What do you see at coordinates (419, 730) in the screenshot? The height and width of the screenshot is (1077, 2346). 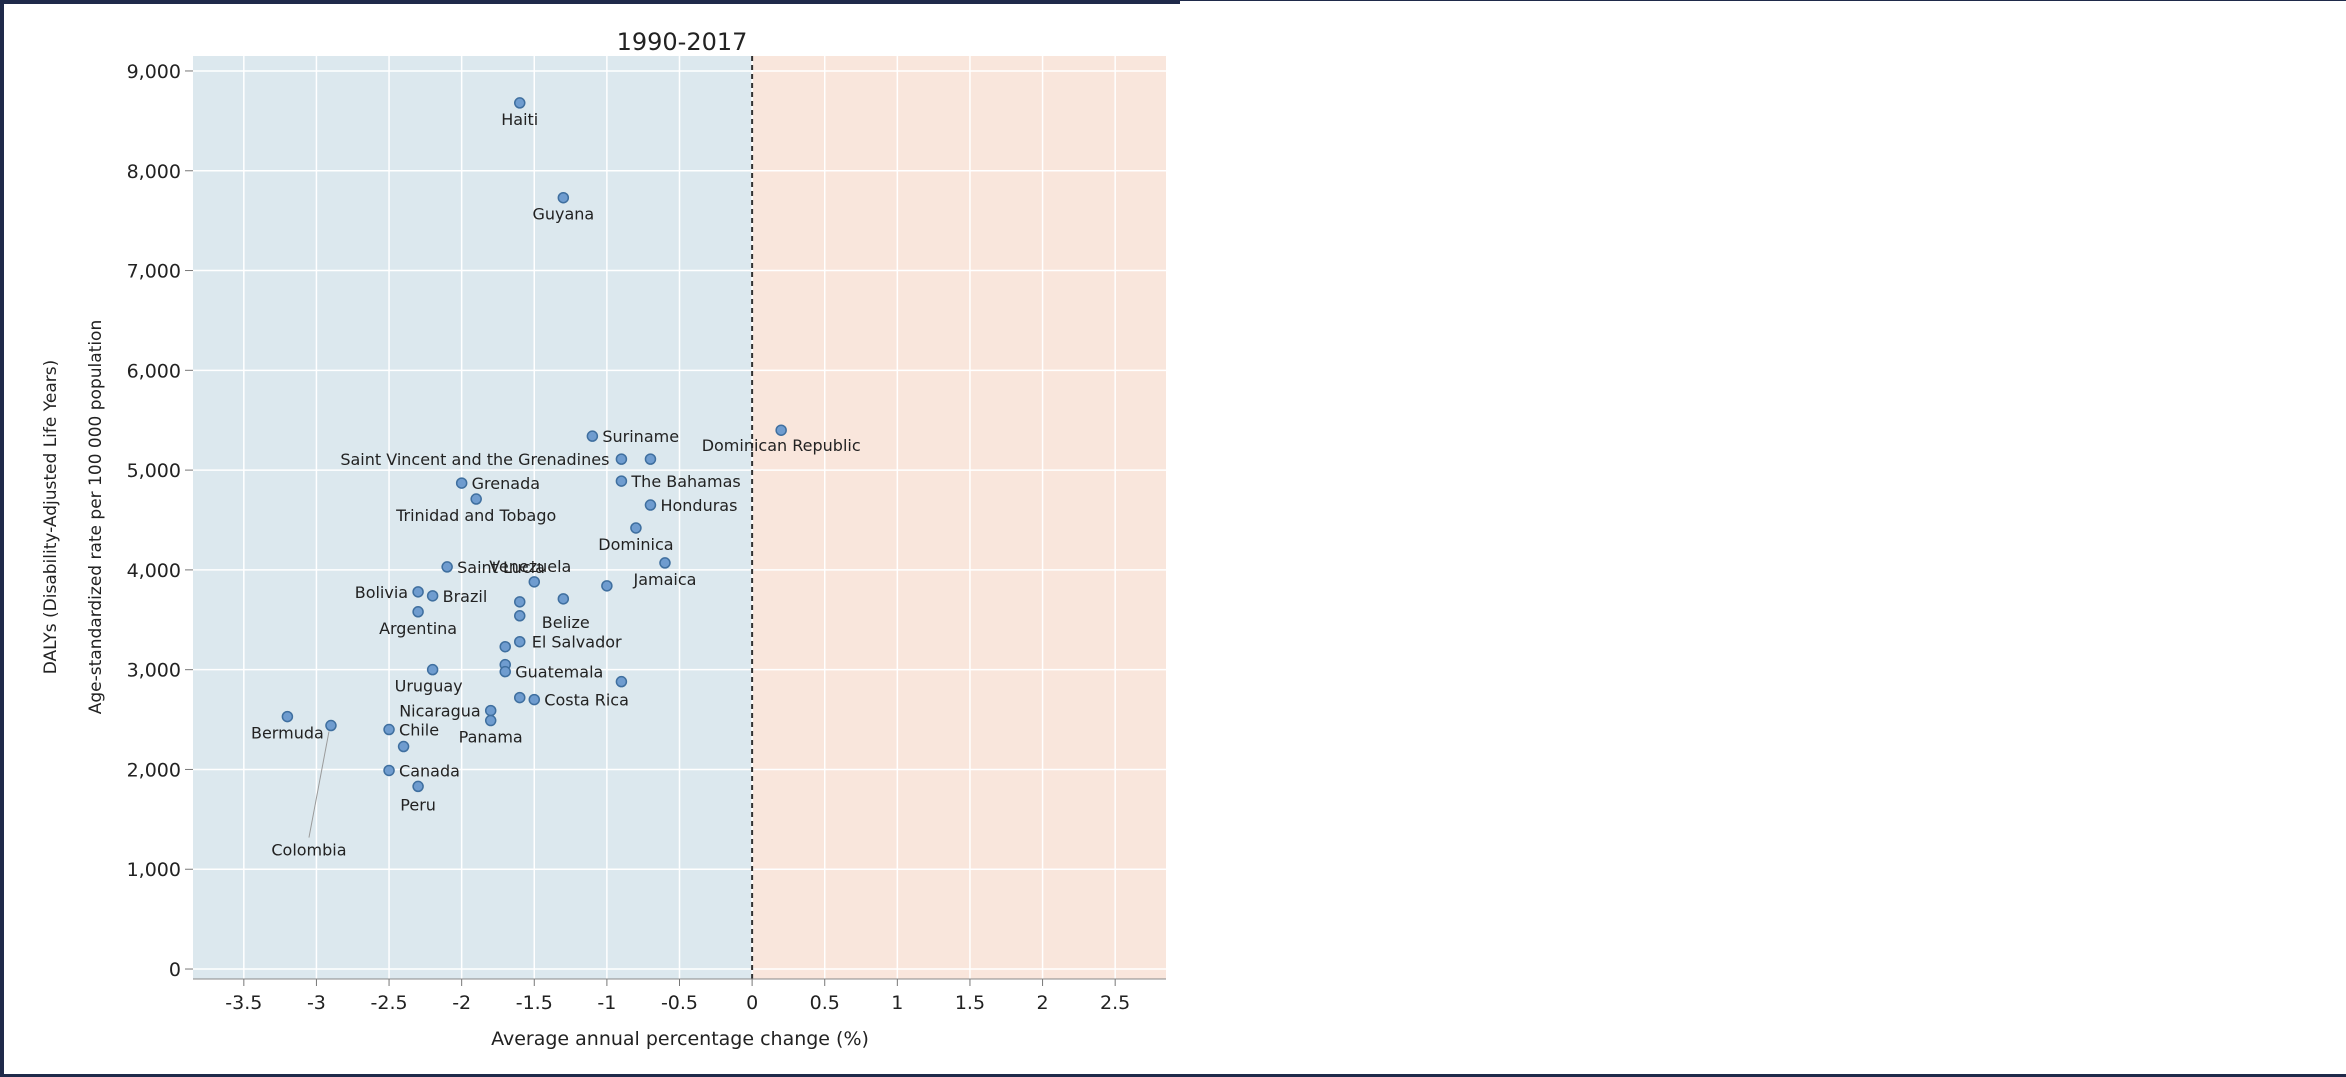 I see `point-label: Chile` at bounding box center [419, 730].